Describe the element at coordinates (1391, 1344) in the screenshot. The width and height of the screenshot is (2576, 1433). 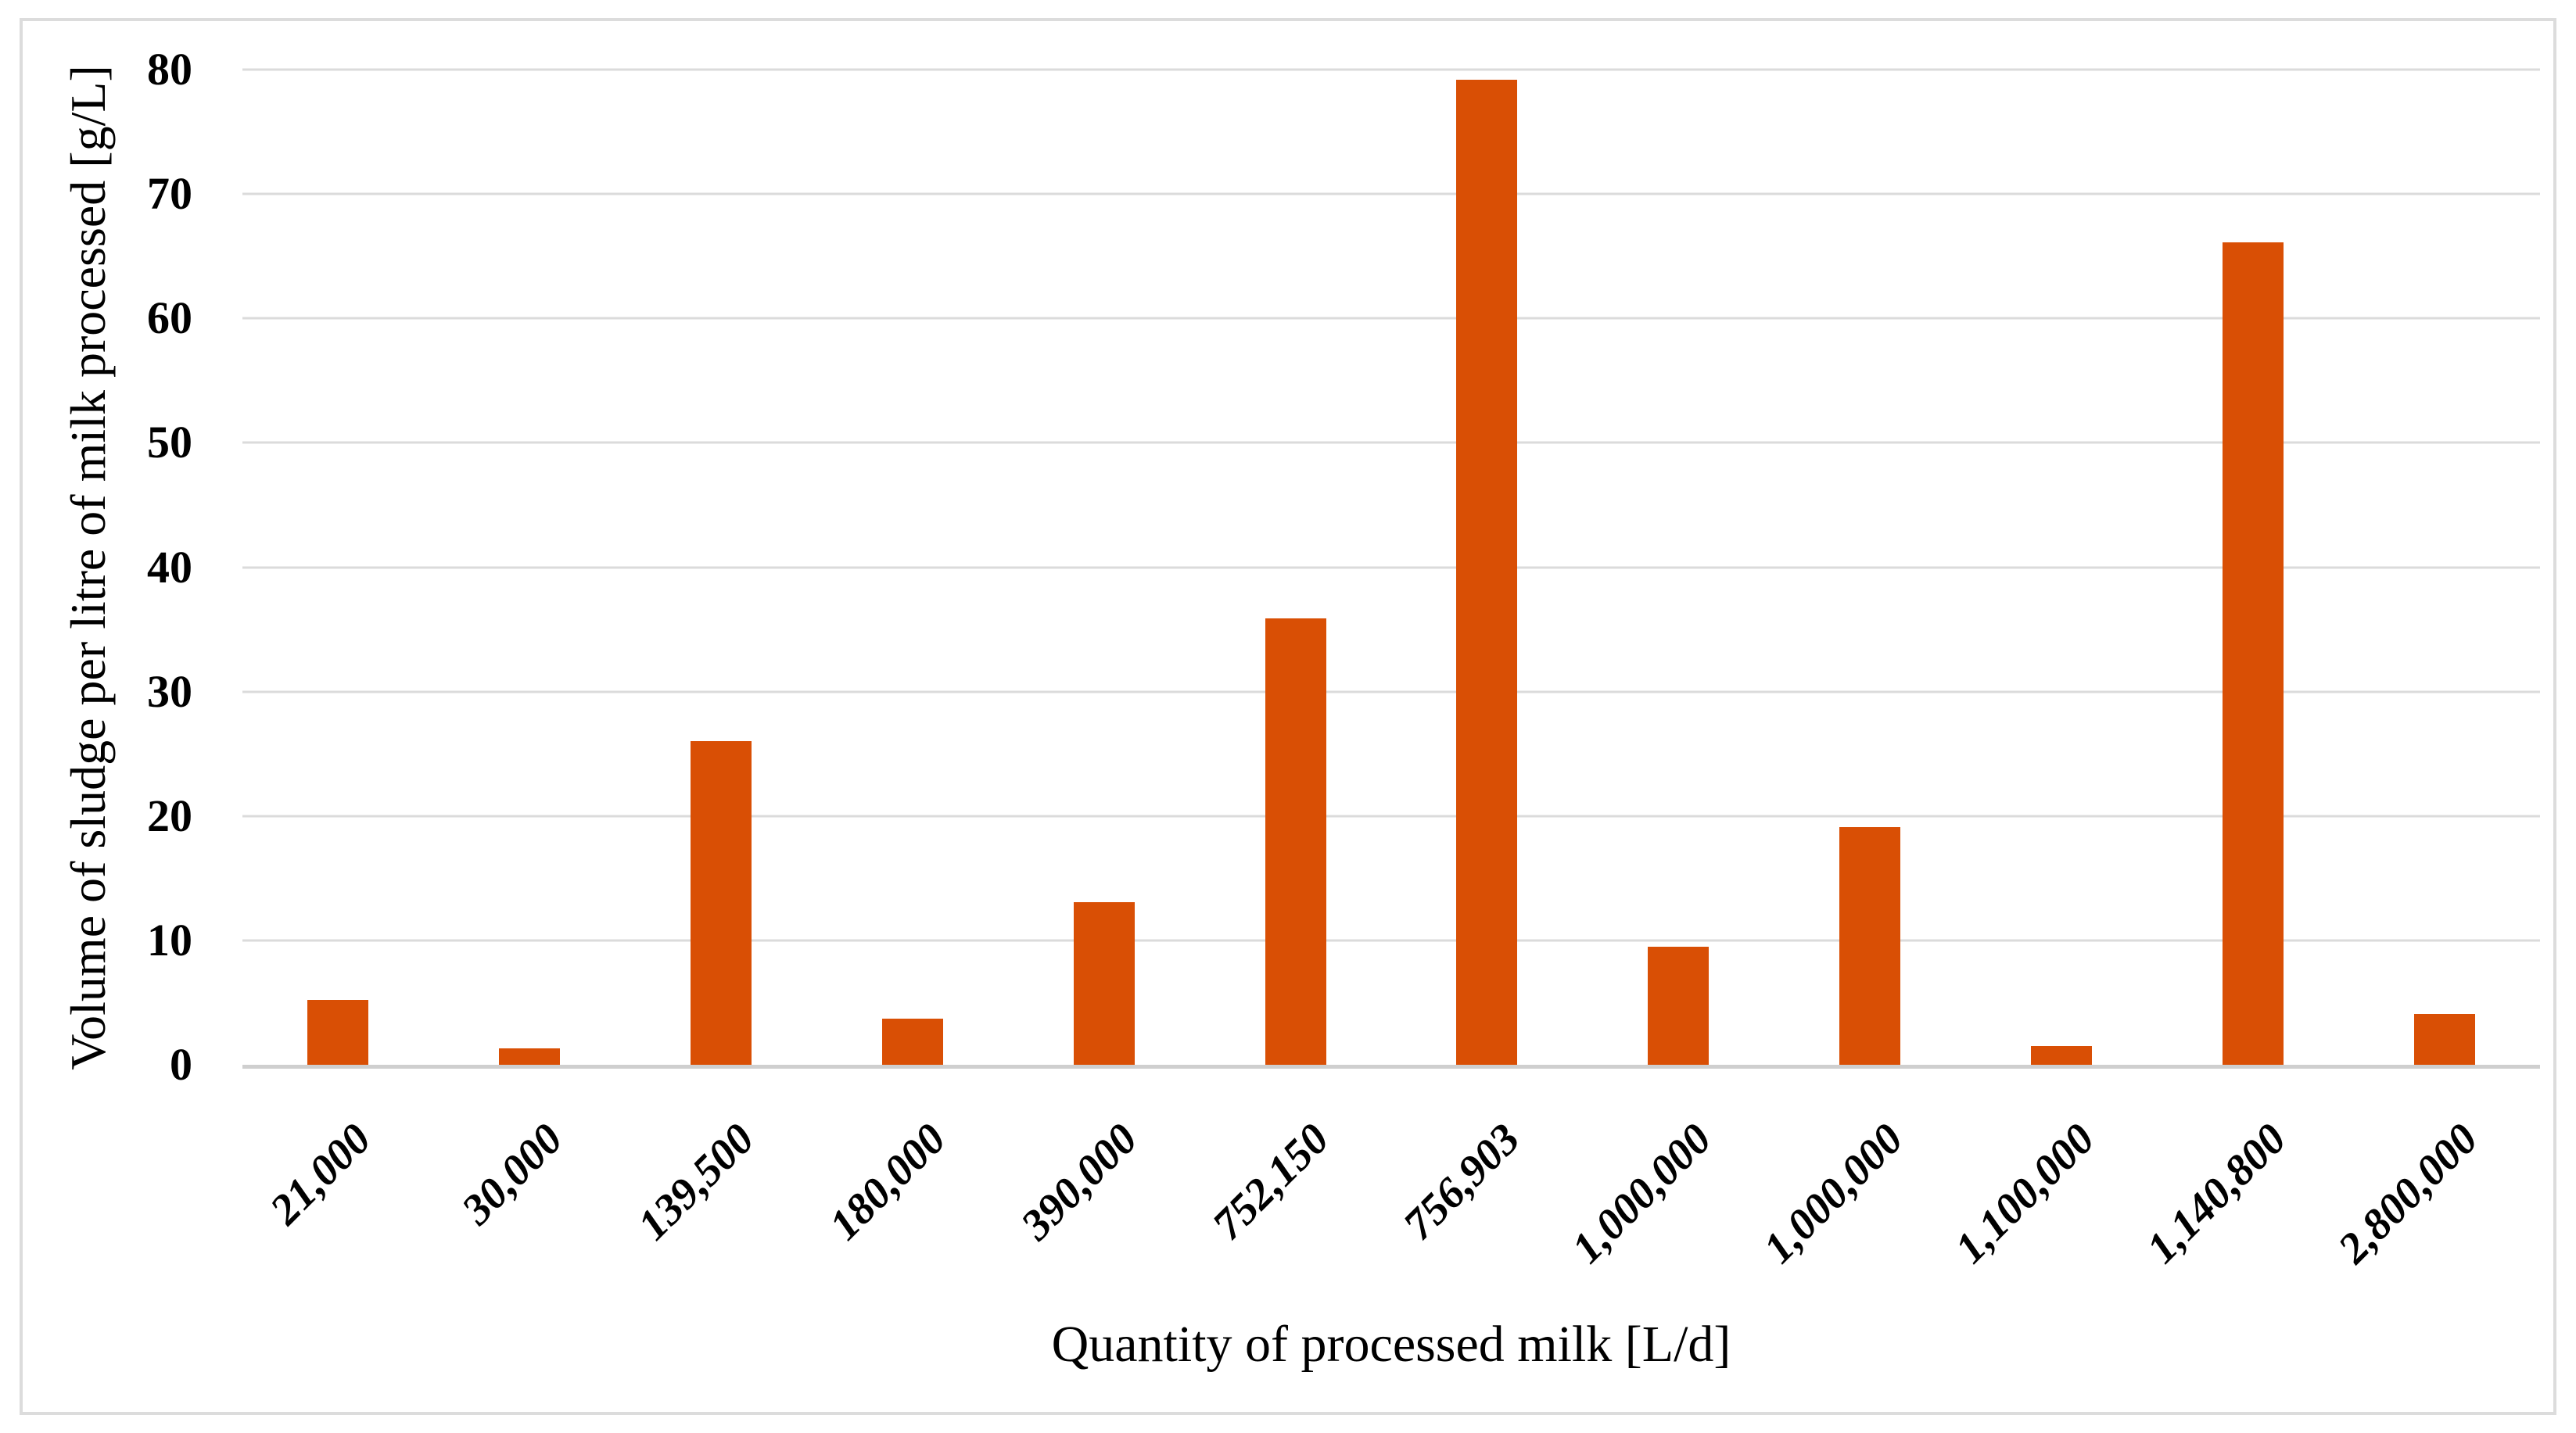
I see `x-axis-title: Quantity of processed milk [L/d]` at that location.